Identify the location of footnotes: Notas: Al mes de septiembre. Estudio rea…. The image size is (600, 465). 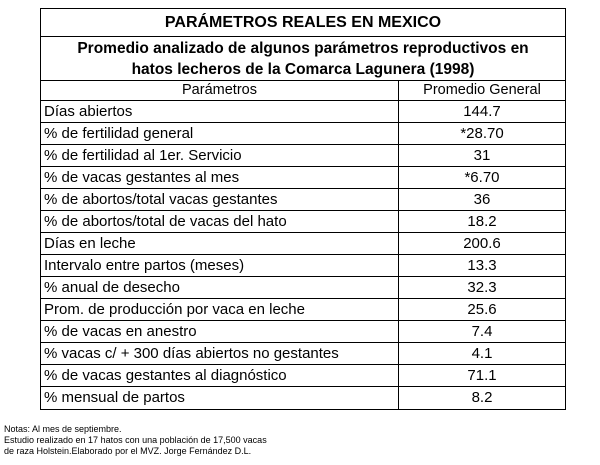
(135, 440).